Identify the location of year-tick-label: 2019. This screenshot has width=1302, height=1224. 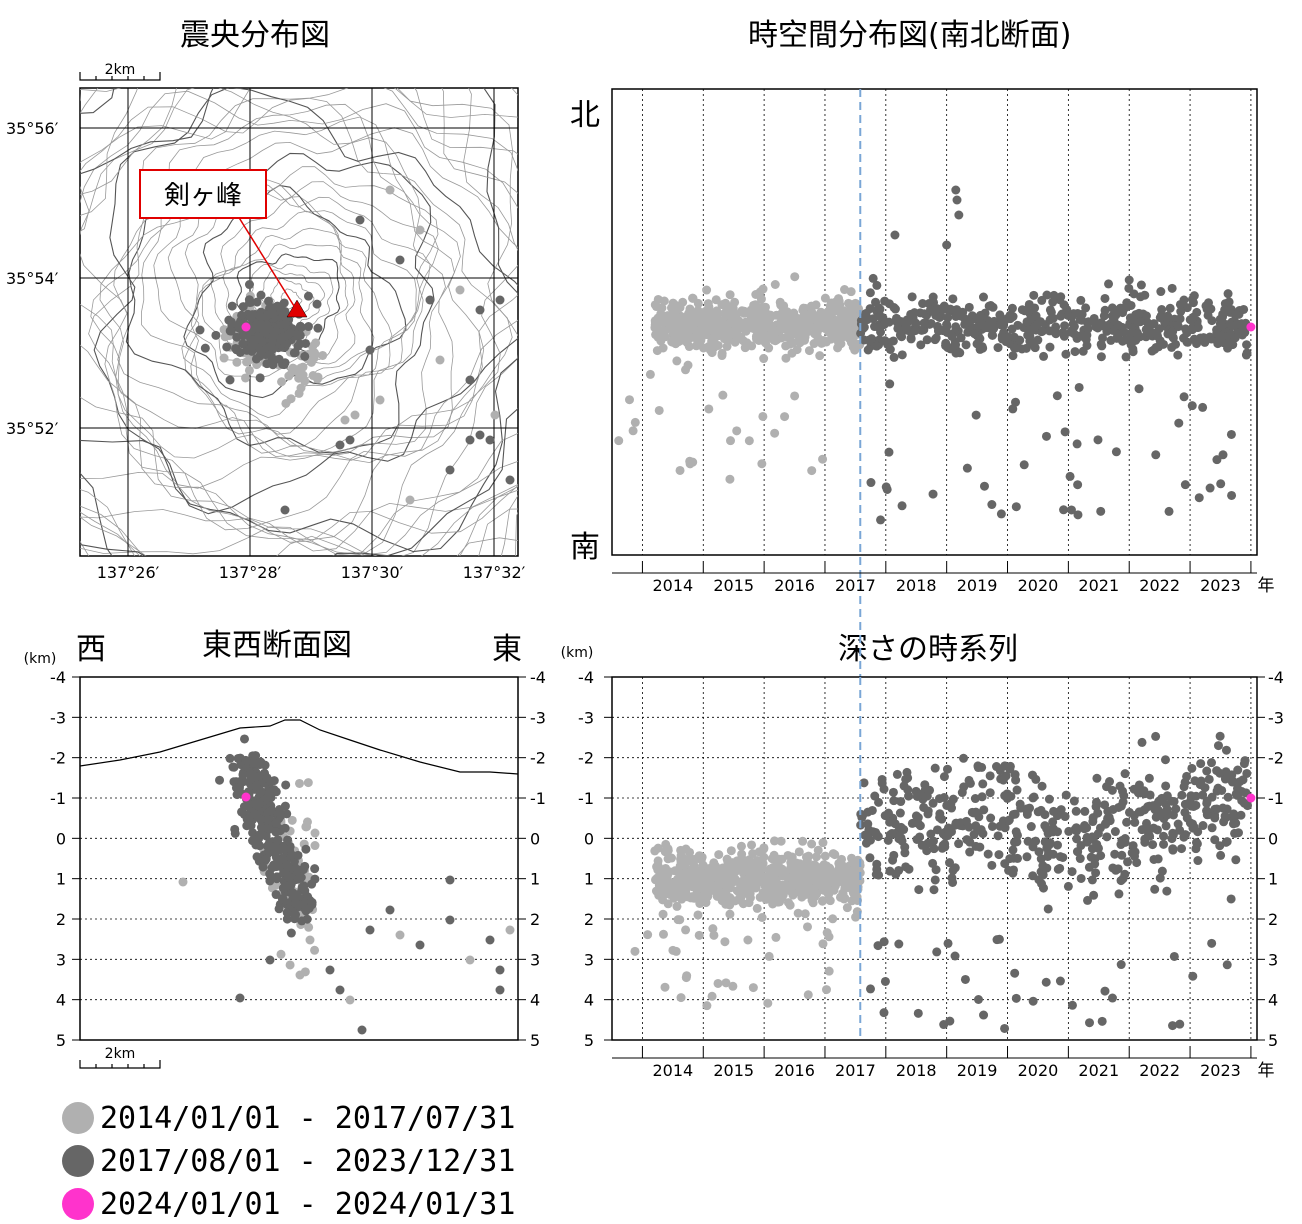
(977, 1070).